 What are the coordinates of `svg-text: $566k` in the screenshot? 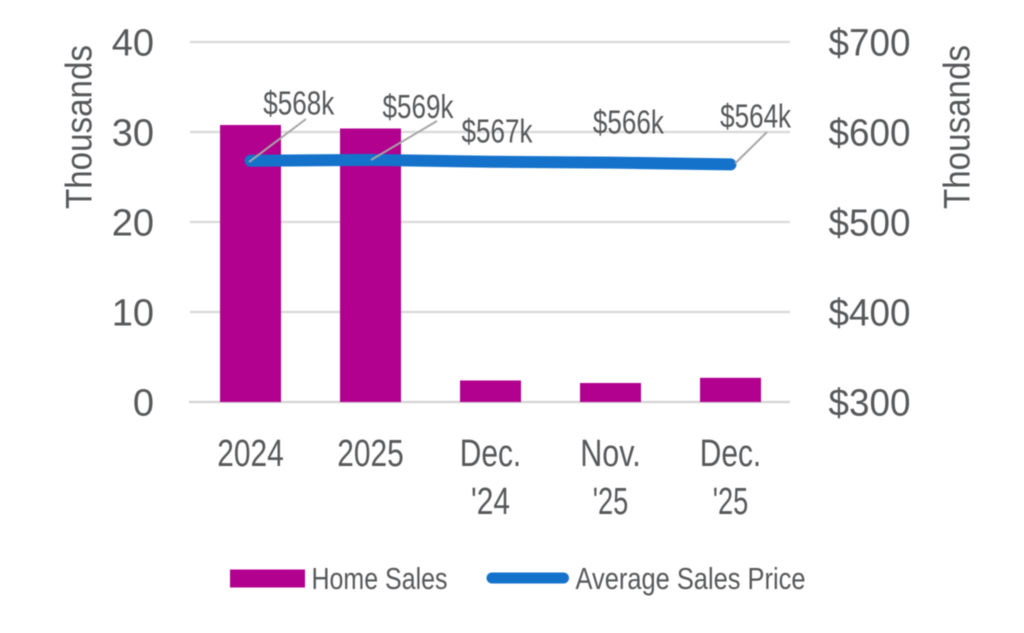 It's located at (628, 123).